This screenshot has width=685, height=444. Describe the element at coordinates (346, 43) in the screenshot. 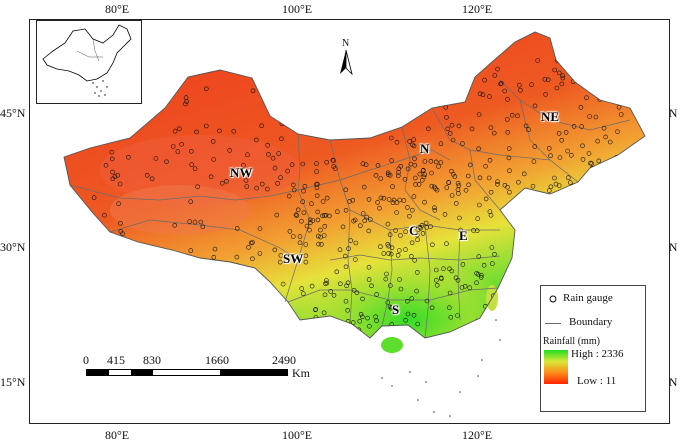

I see `north-arrow-label: N` at that location.